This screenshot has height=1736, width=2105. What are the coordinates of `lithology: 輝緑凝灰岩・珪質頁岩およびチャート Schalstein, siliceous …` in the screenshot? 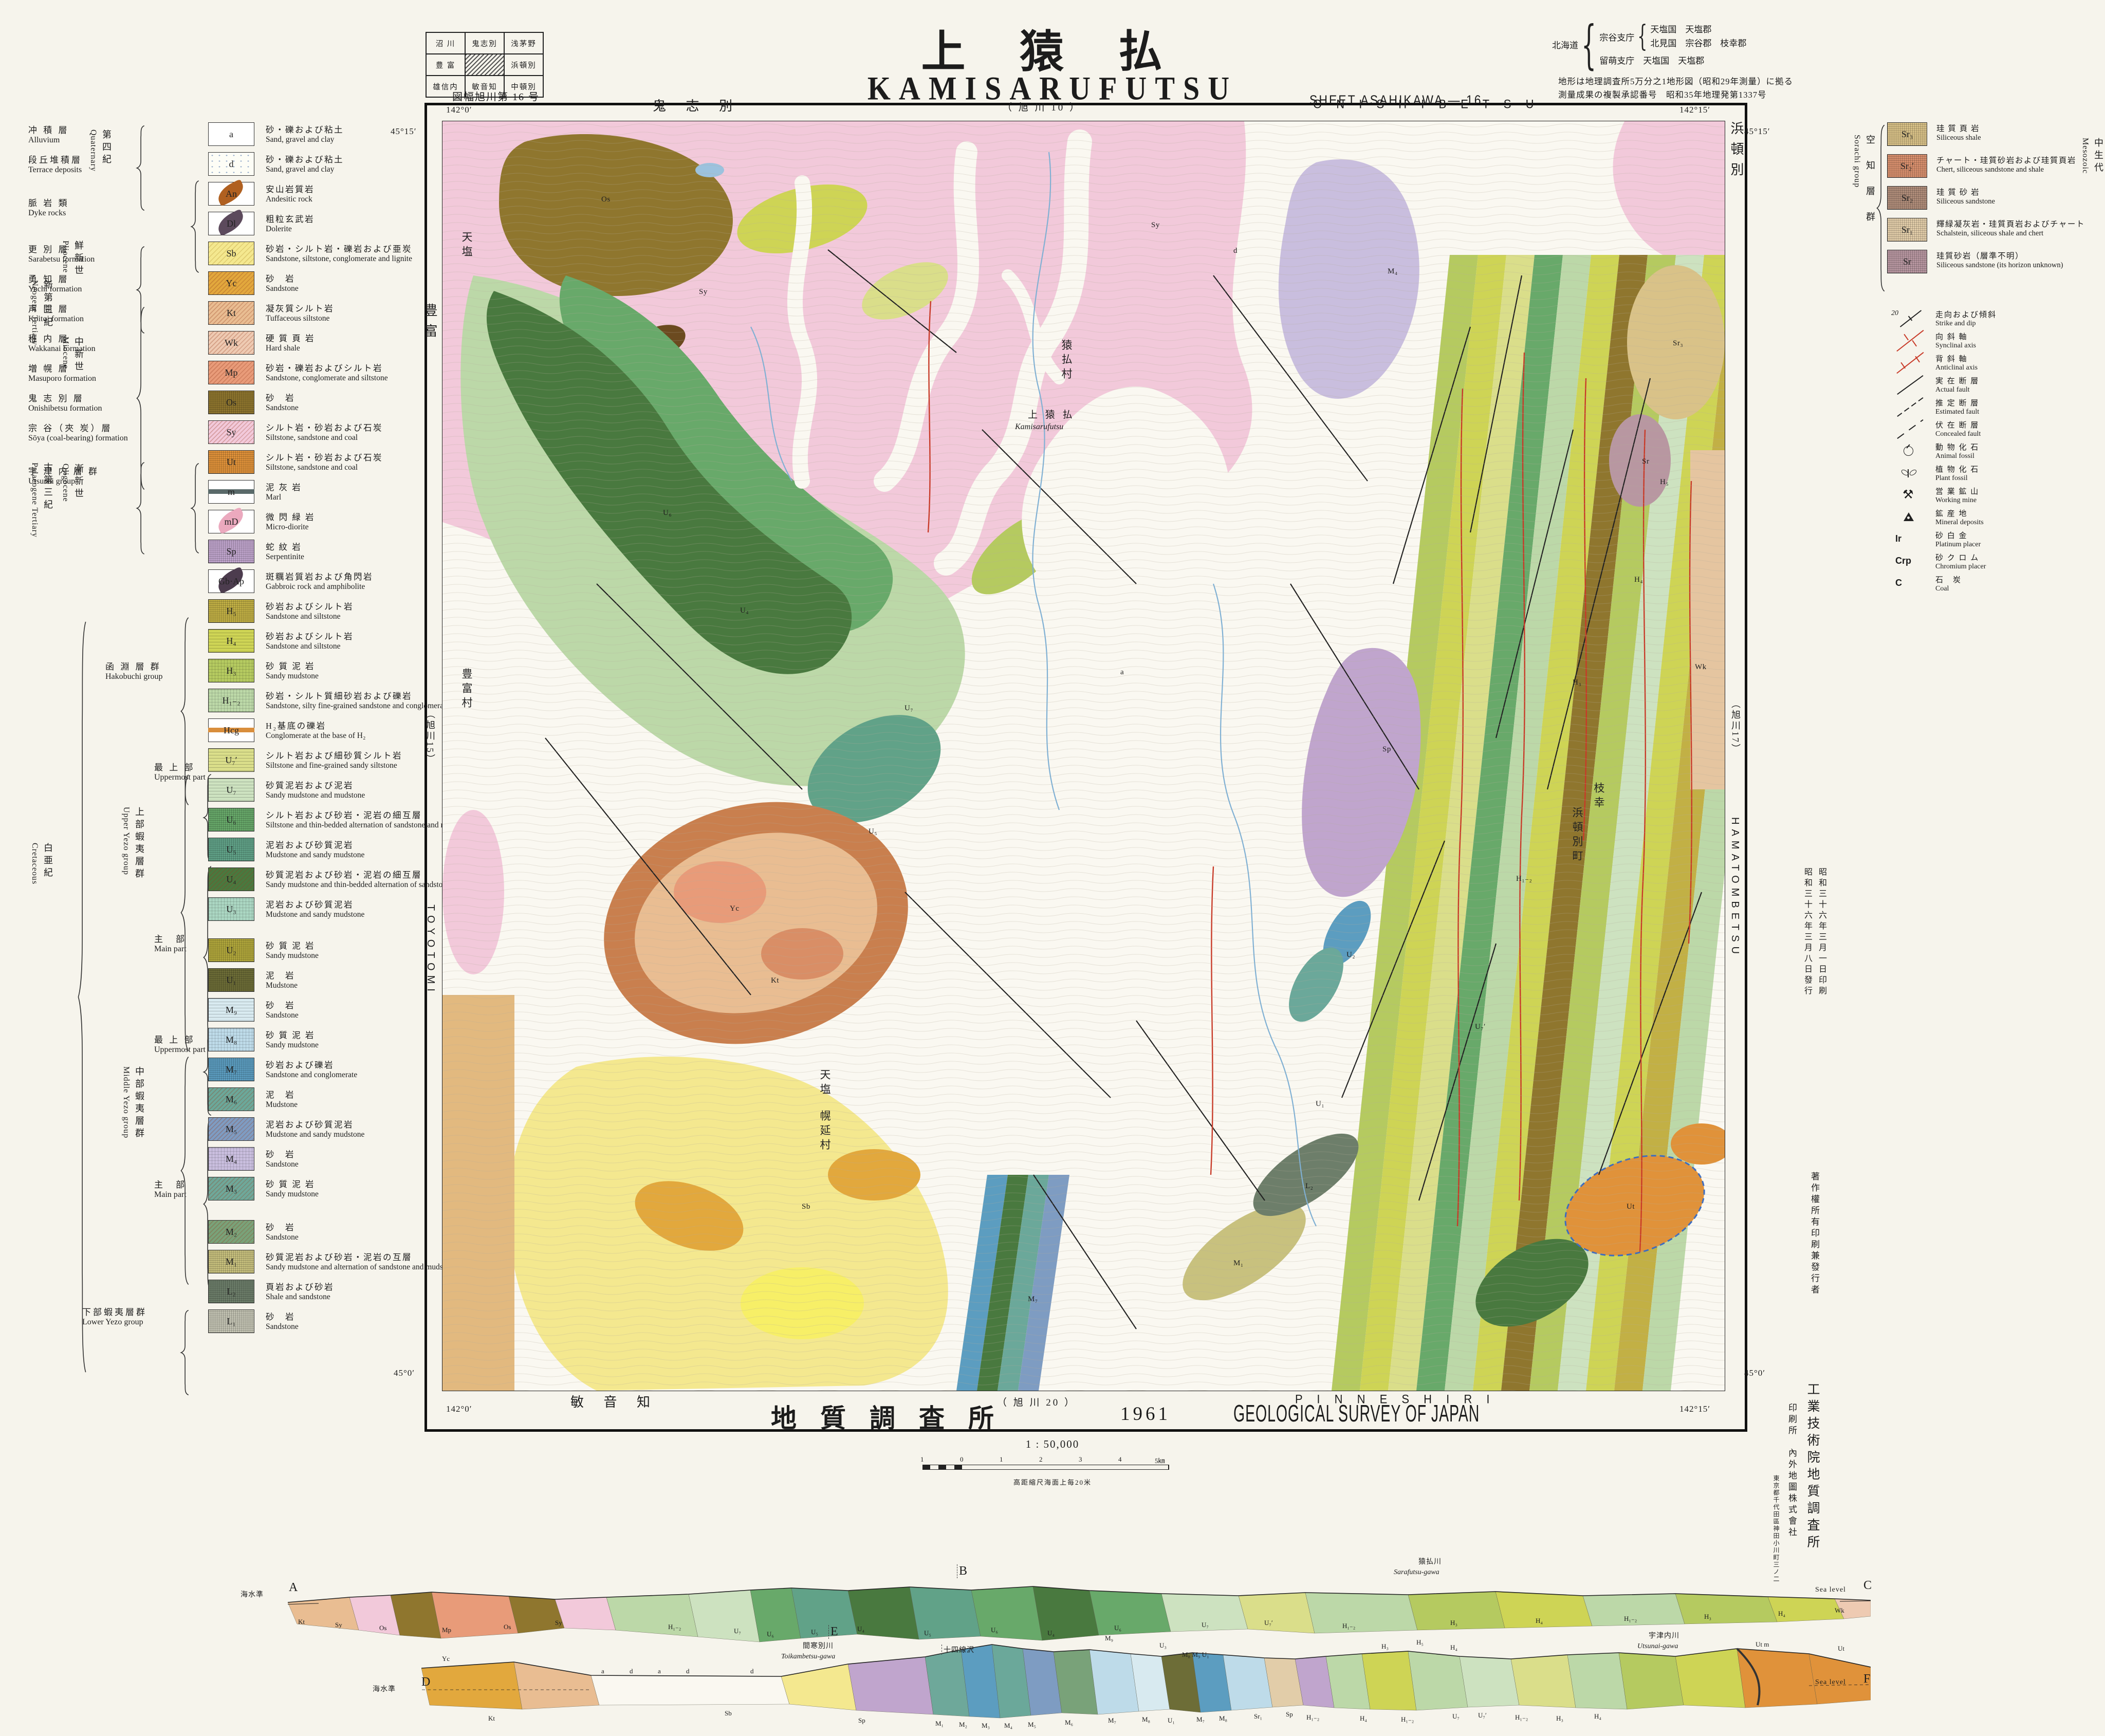 It's located at (2010, 229).